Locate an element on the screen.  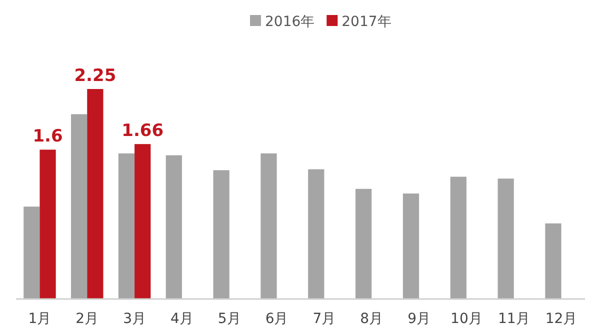
x-tick-label: 9月 is located at coordinates (419, 319).